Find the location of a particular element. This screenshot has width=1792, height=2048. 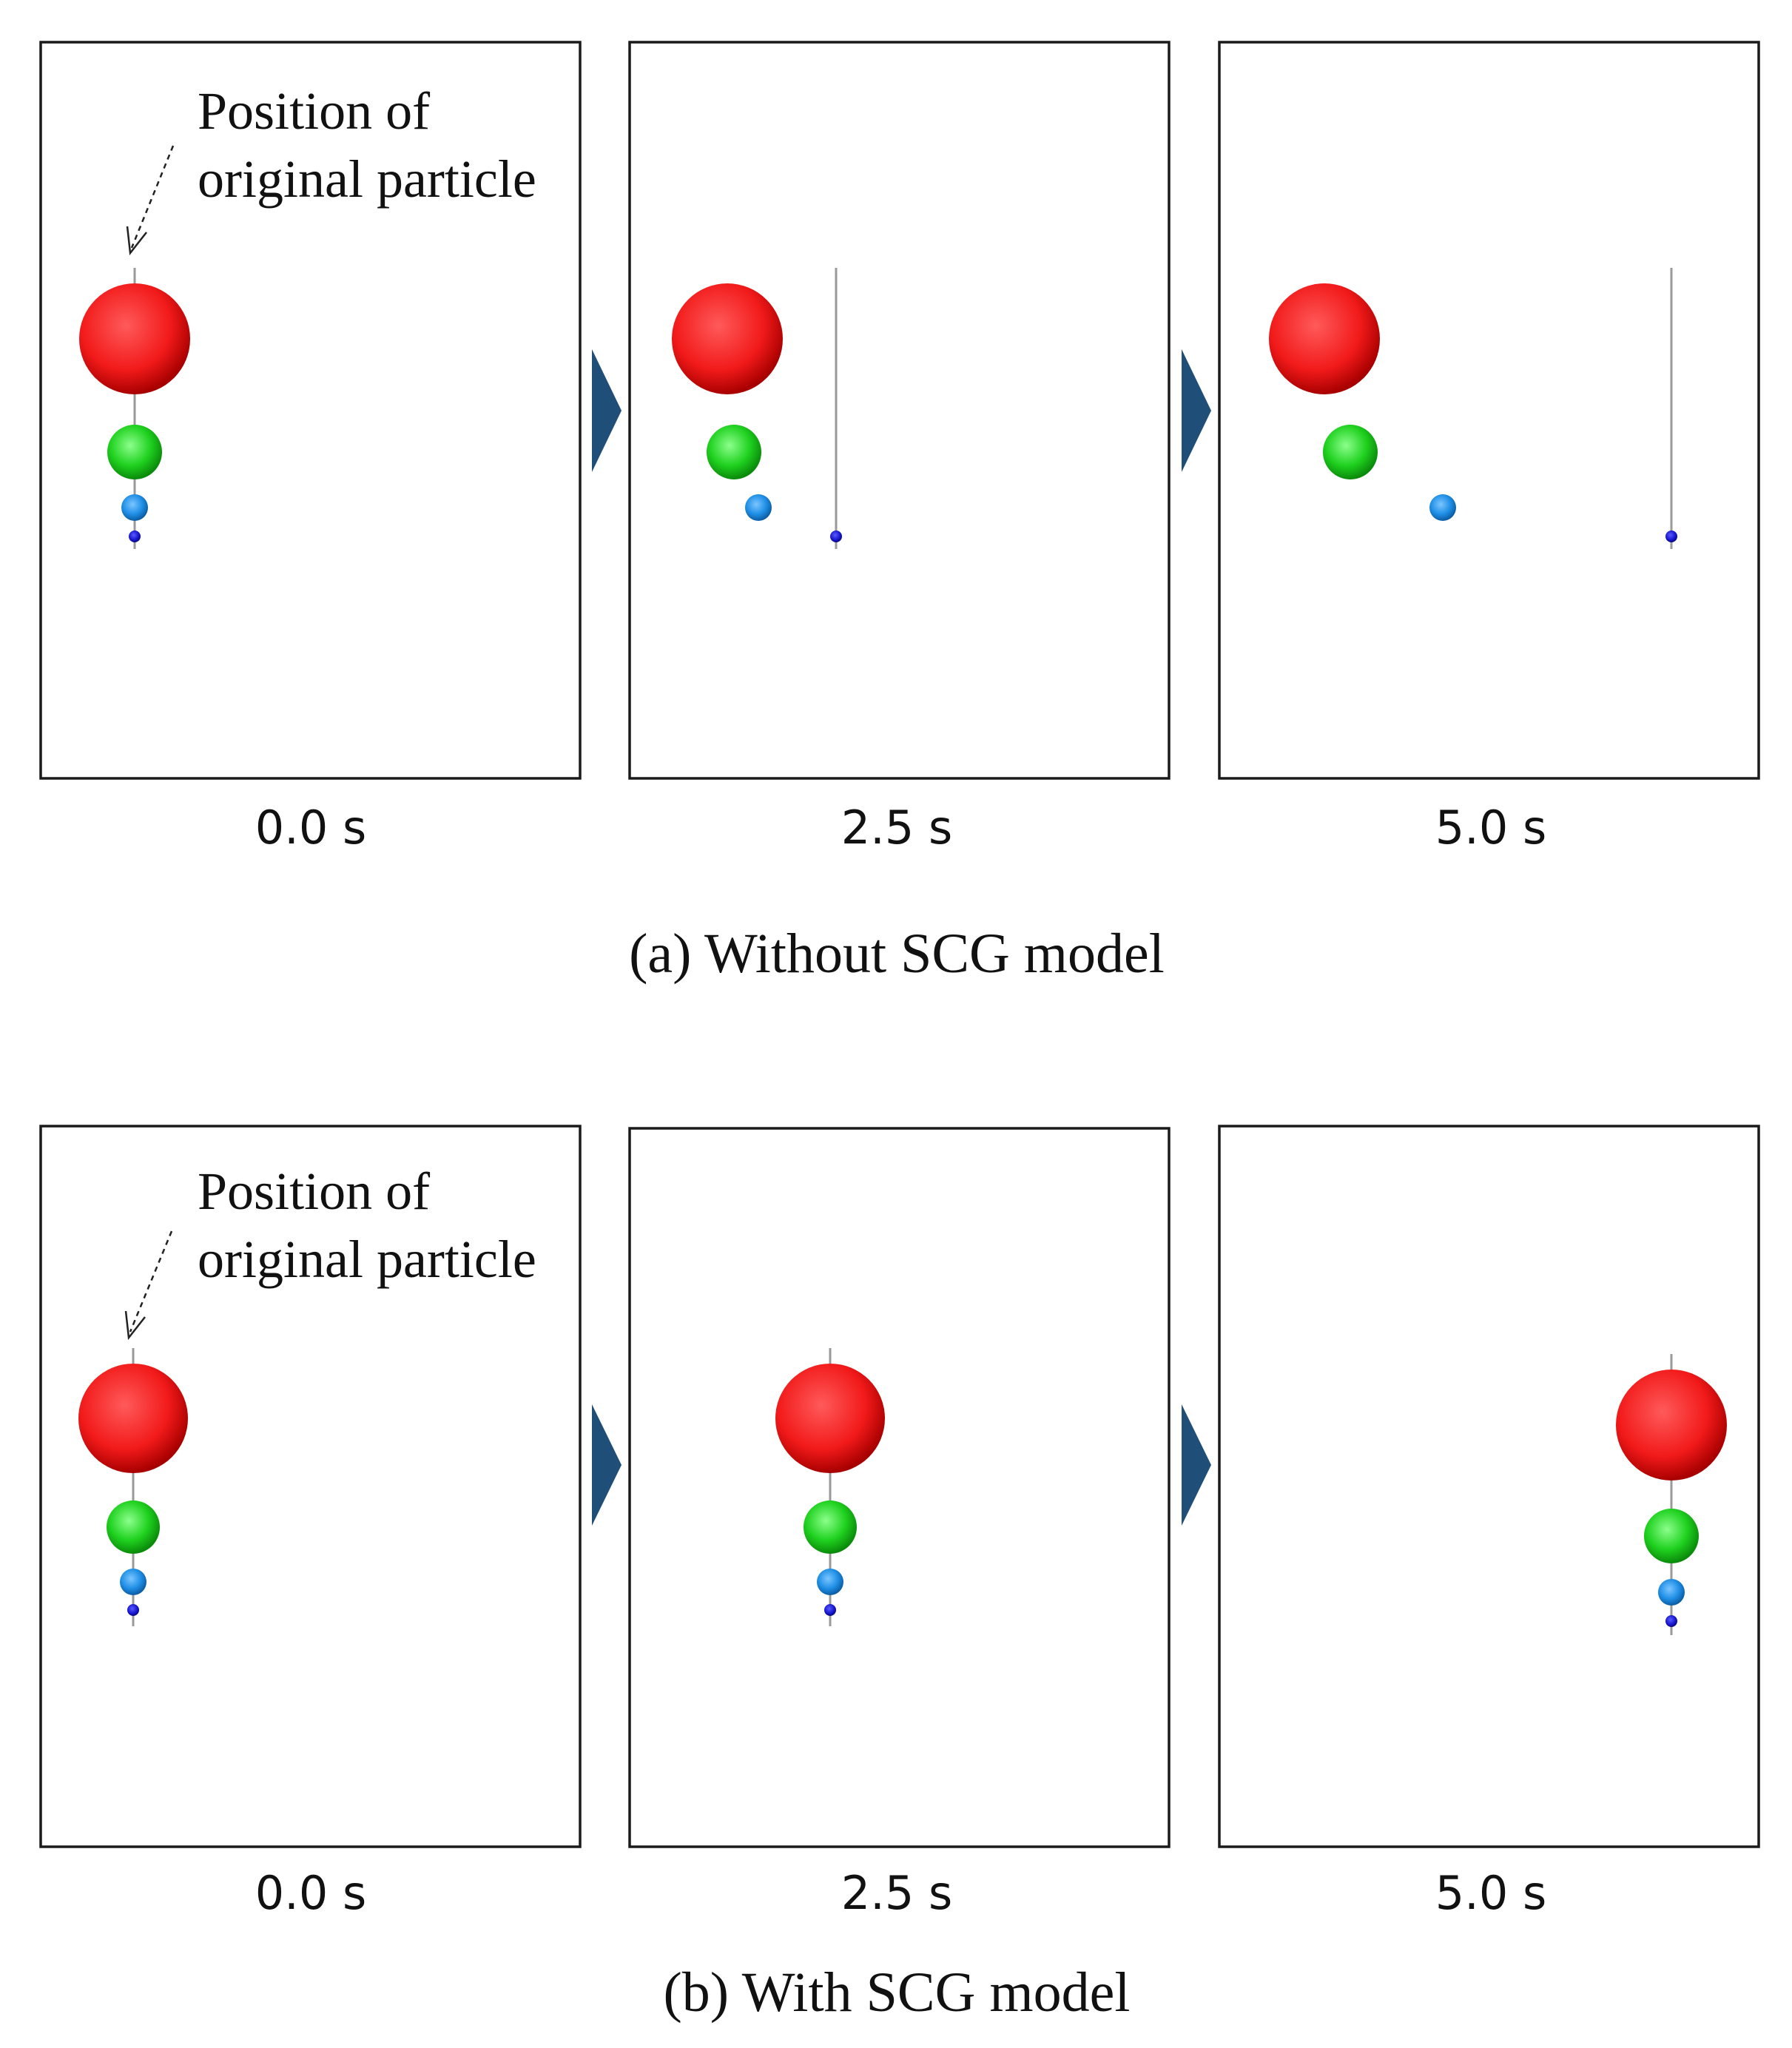

annotation-leader is located at coordinates (151, 1281).